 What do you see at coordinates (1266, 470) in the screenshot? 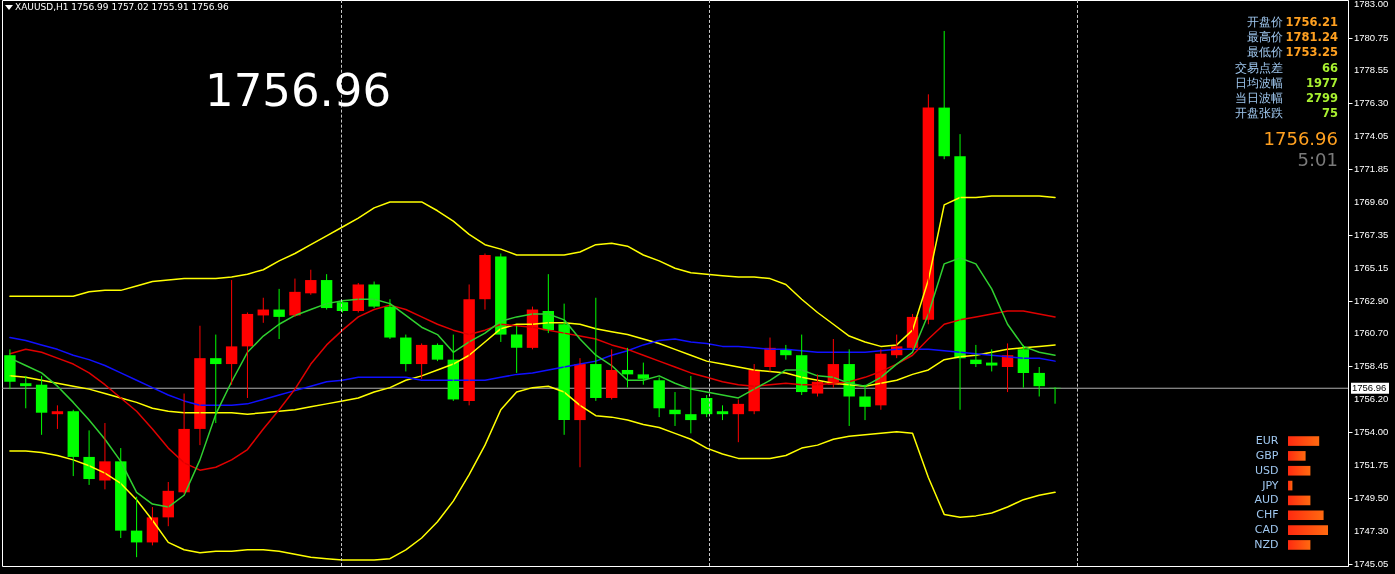
I see `y-tick-label: USD` at bounding box center [1266, 470].